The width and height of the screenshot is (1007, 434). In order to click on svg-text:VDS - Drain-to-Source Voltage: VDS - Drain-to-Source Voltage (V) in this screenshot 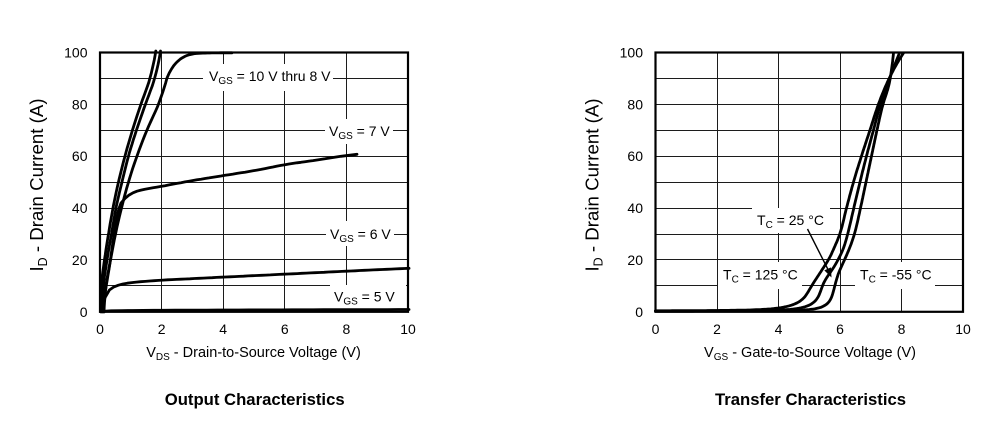, I will do `click(253, 354)`.